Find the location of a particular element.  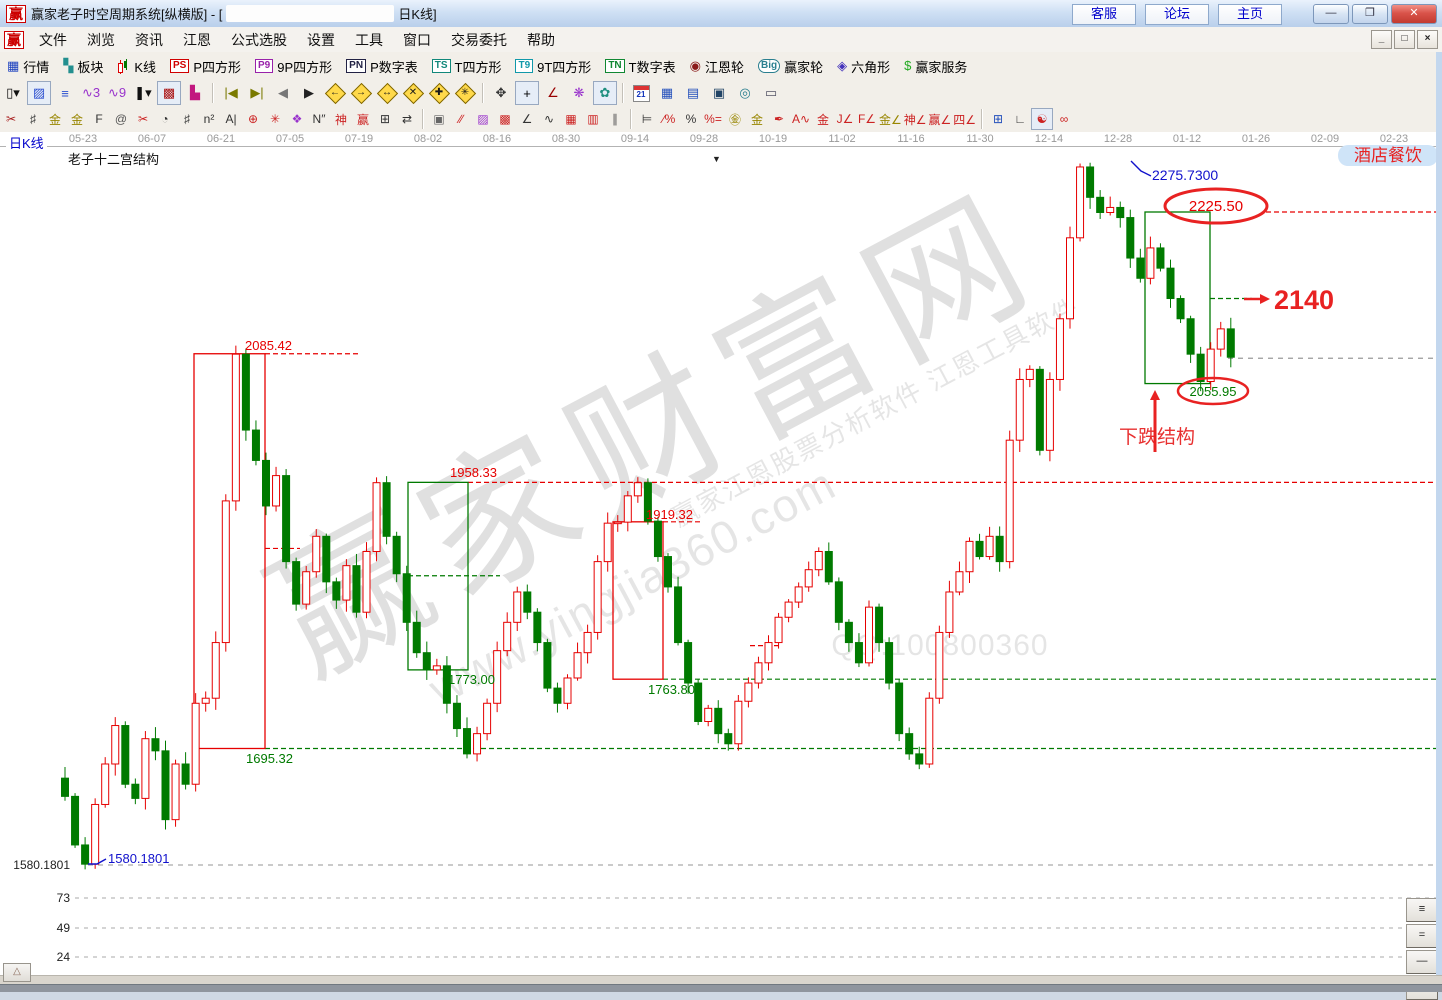

horizontal-scrollbar is located at coordinates (721, 983).